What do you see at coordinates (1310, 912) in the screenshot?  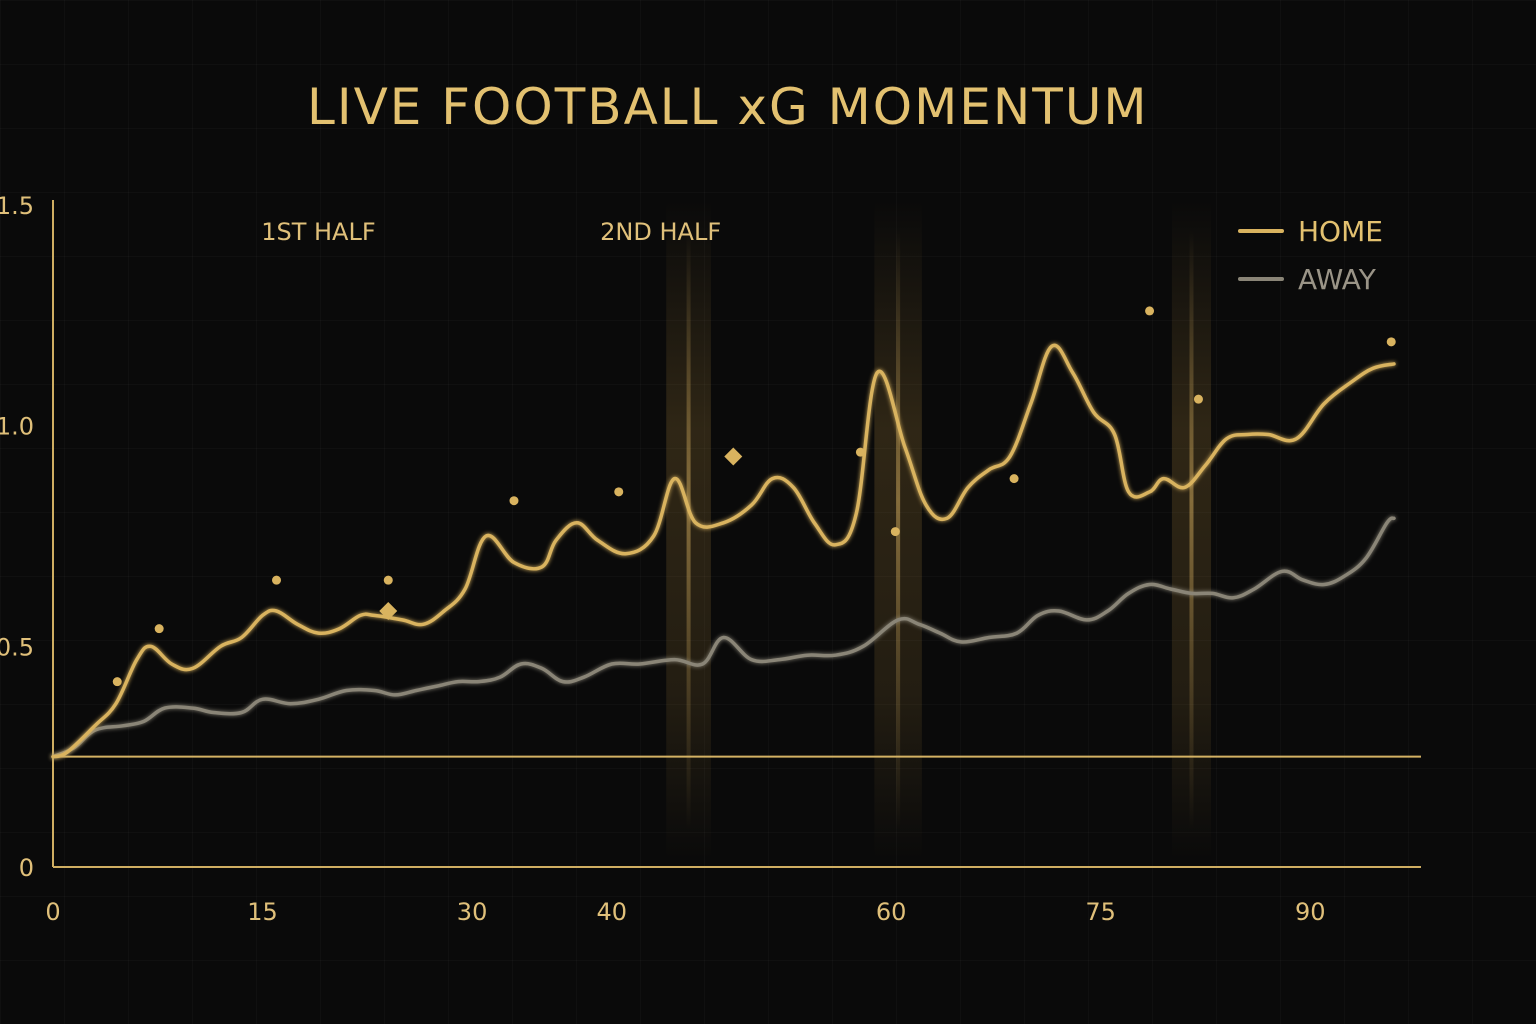 I see `x-tick-label: 90` at bounding box center [1310, 912].